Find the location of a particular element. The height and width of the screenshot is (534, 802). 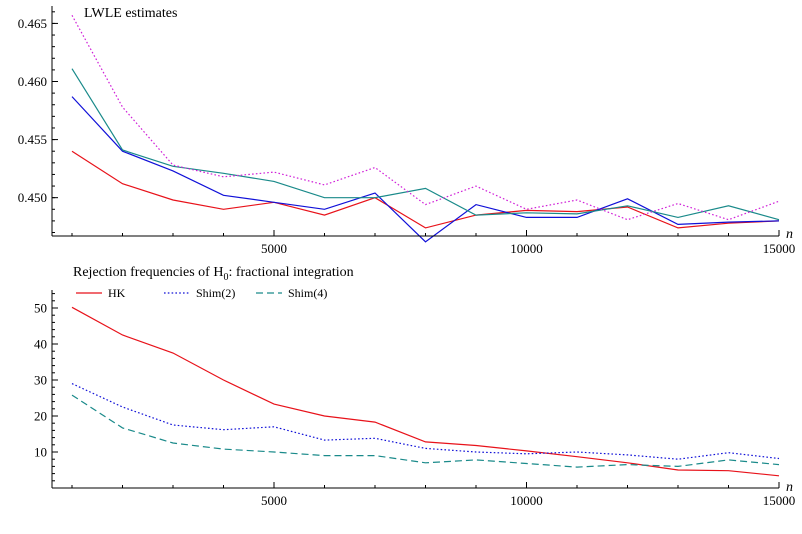

y-tick-label: 20 is located at coordinates (40, 416).